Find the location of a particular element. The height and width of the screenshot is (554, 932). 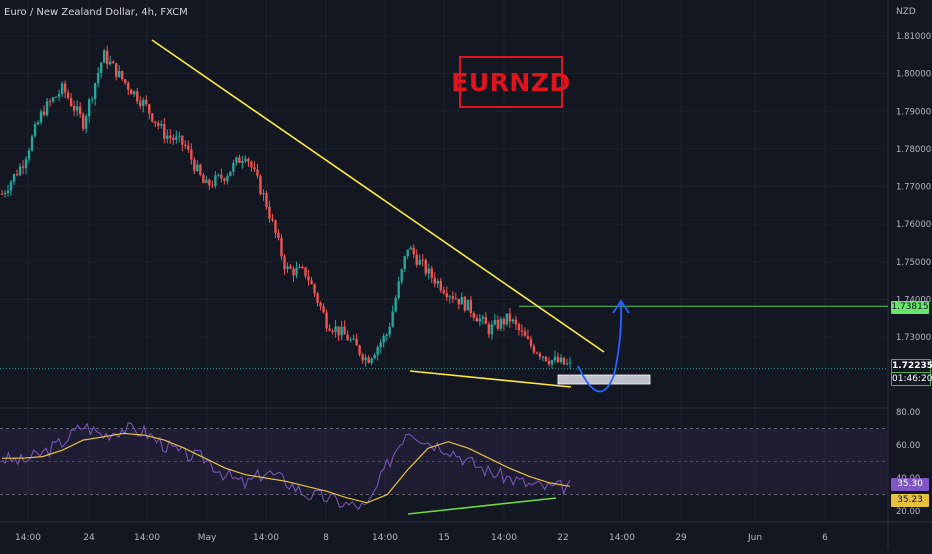

rsi-panel is located at coordinates (444, 461).